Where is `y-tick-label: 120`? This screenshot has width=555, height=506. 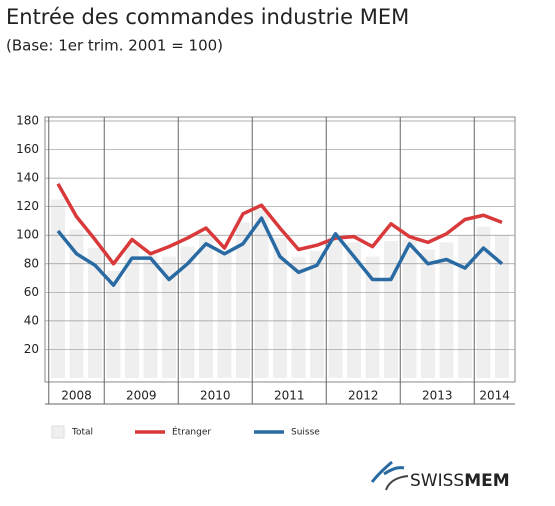 y-tick-label: 120 is located at coordinates (27, 206).